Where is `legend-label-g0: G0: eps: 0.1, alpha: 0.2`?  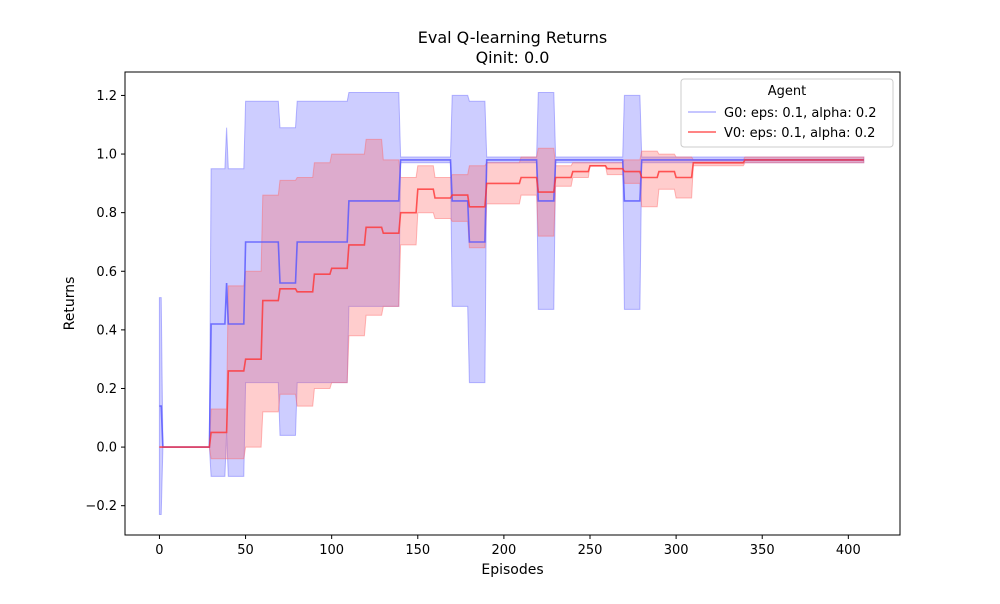
legend-label-g0: G0: eps: 0.1, alpha: 0.2 is located at coordinates (800, 113).